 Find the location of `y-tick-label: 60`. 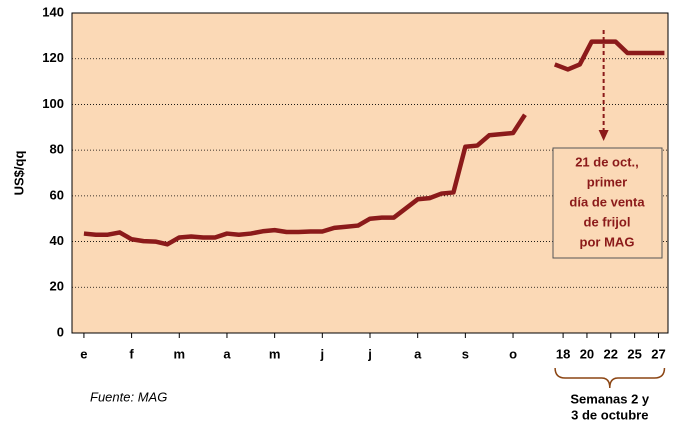

y-tick-label: 60 is located at coordinates (57, 194).